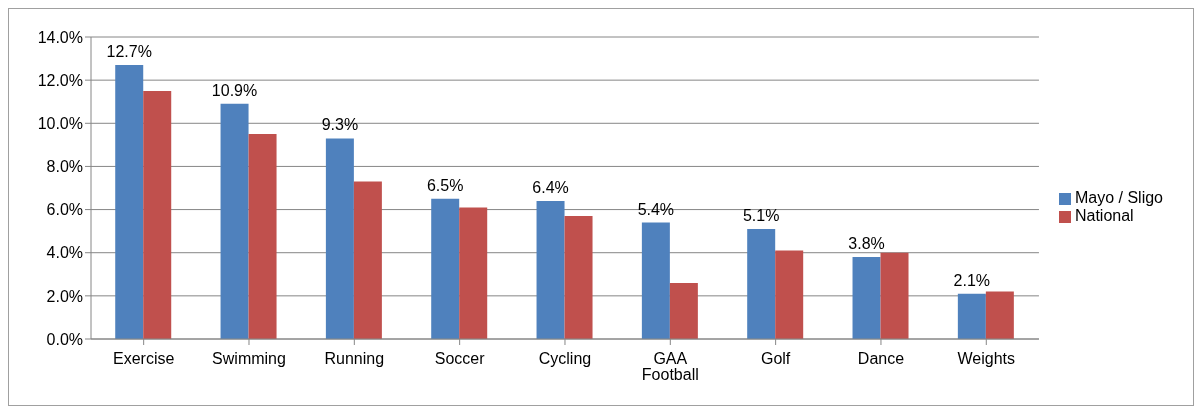  Describe the element at coordinates (656, 209) in the screenshot. I see `data-label: 5.4%` at that location.